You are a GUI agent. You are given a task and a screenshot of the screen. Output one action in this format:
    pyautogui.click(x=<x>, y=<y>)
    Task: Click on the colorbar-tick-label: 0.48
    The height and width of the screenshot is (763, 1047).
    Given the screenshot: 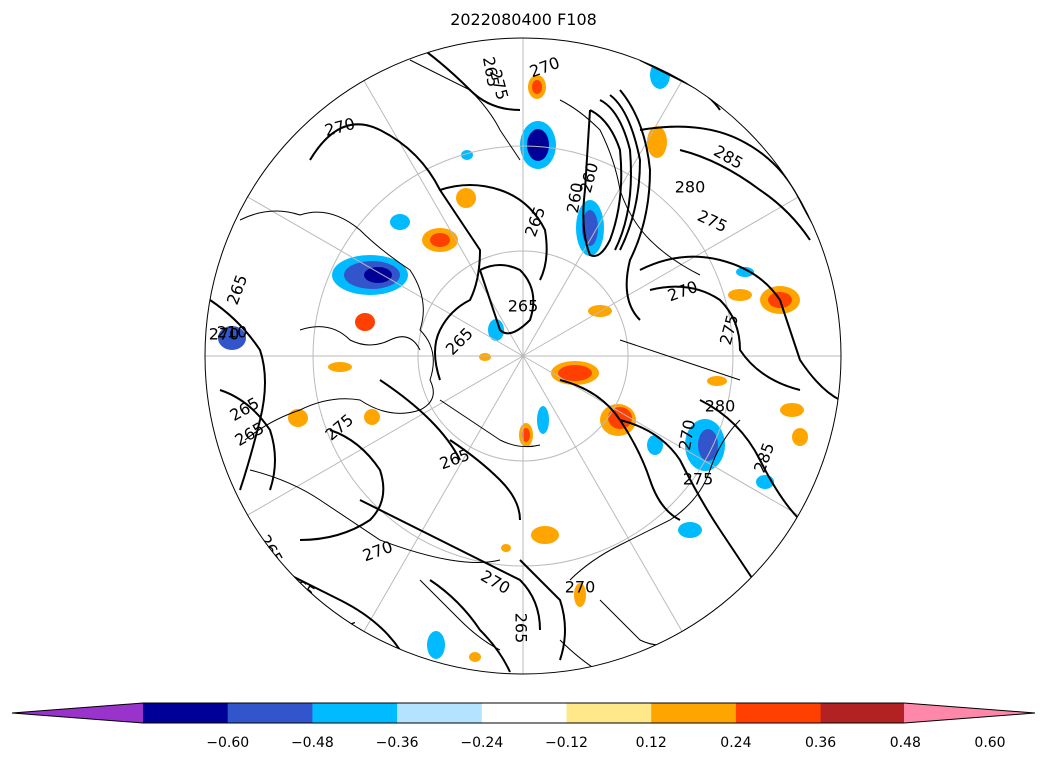 What is the action you would take?
    pyautogui.click(x=905, y=743)
    